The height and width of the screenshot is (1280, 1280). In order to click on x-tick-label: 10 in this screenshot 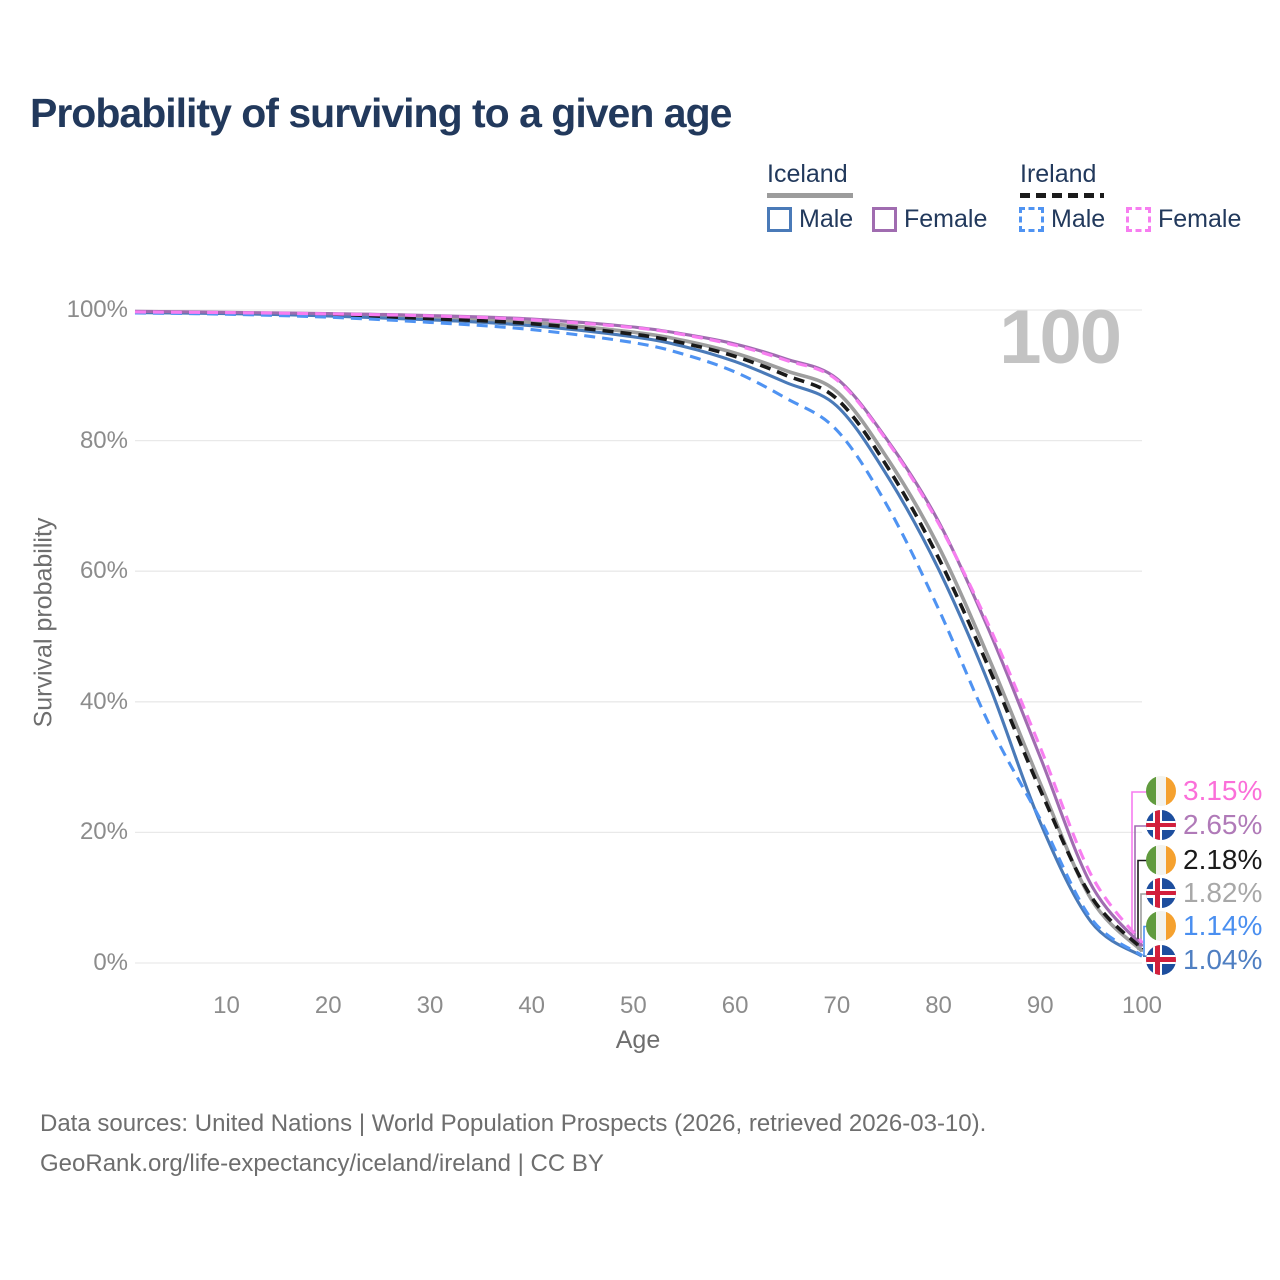, I will do `click(226, 1005)`.